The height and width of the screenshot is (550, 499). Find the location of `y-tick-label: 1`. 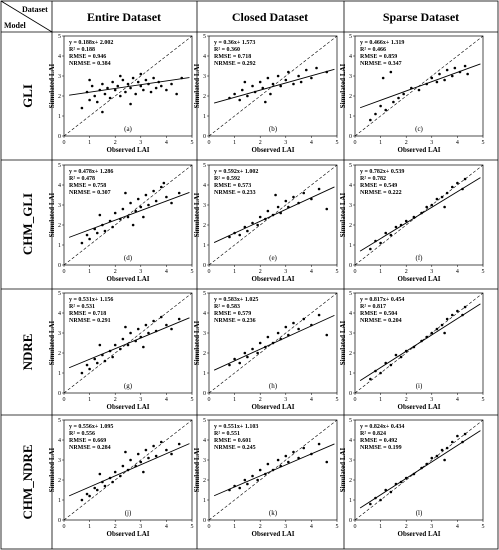

y-tick-label: 1 is located at coordinates (350, 374).